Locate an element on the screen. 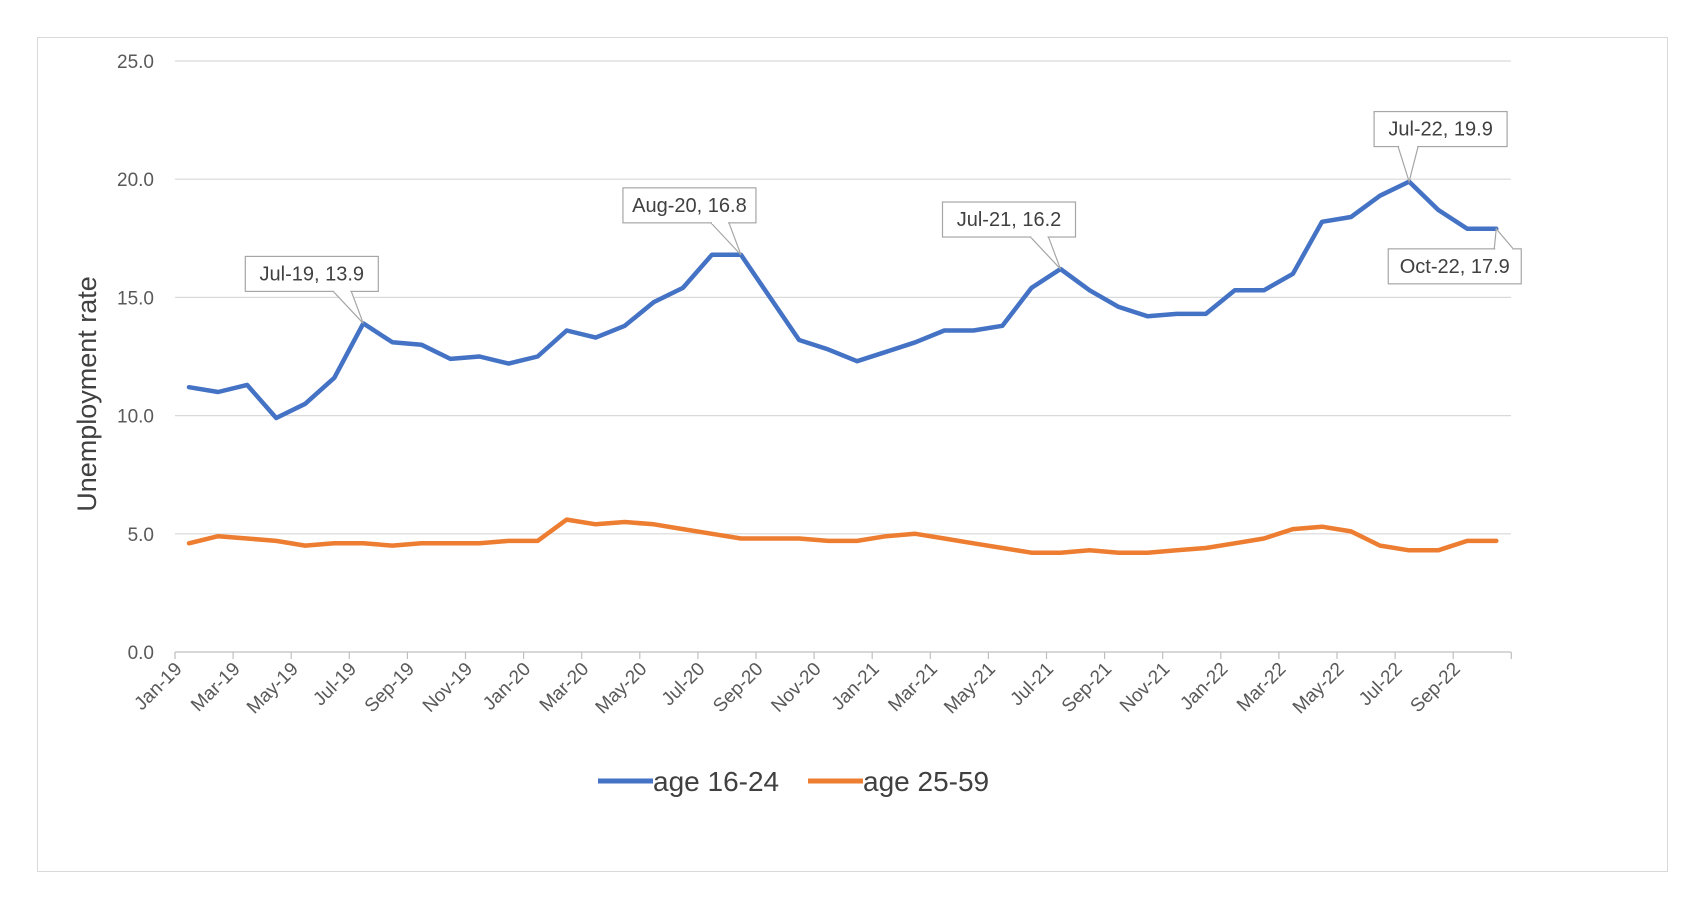 The width and height of the screenshot is (1698, 910). callout-label: Jul-19, 13.9 is located at coordinates (312, 274).